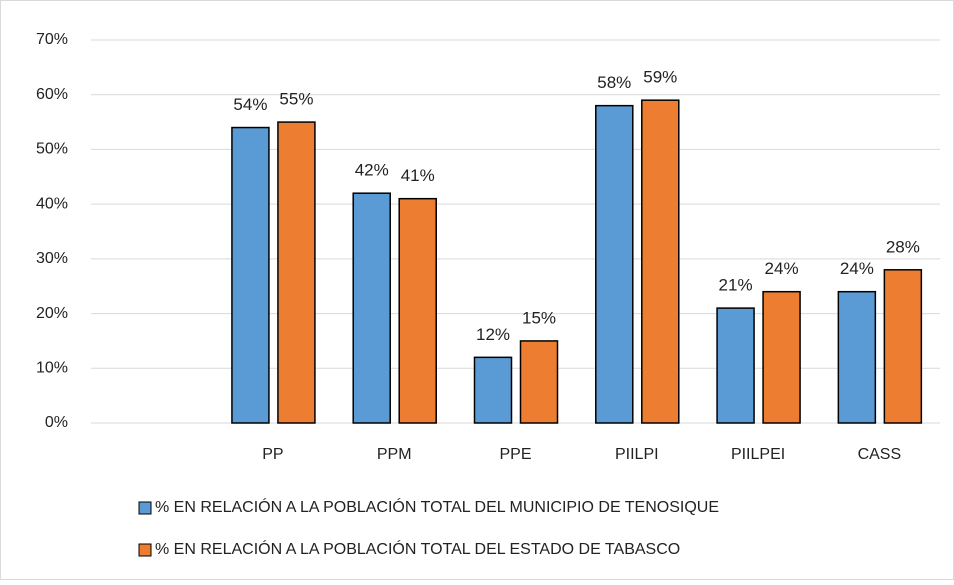 The image size is (954, 585). Describe the element at coordinates (52, 203) in the screenshot. I see `y-tick-label: 40%` at that location.